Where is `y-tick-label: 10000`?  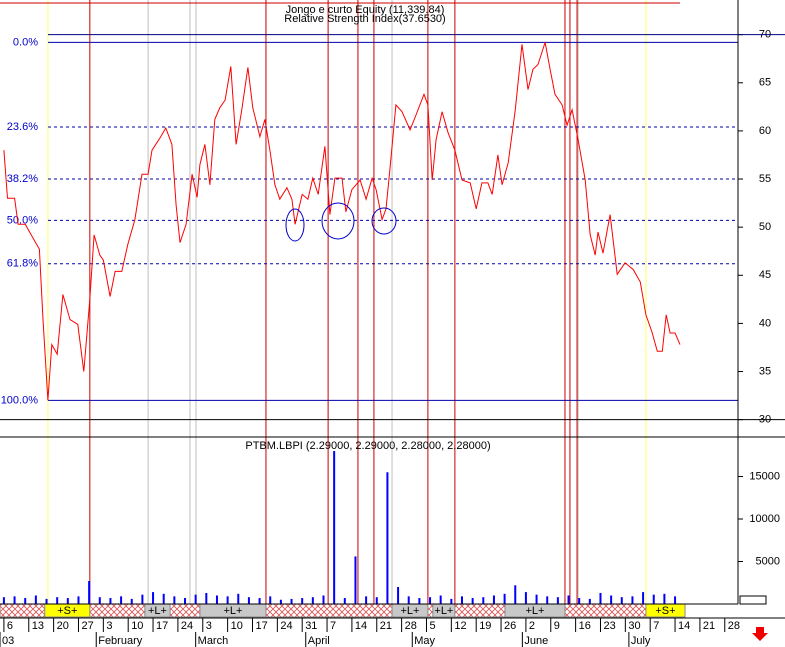
y-tick-label: 10000 is located at coordinates (764, 519).